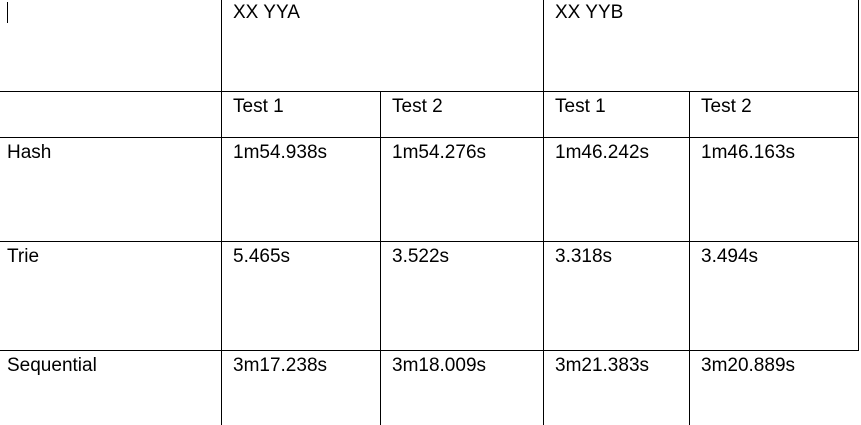 Image resolution: width=861 pixels, height=425 pixels. Describe the element at coordinates (726, 106) in the screenshot. I see `subheader-yyb-test-2: Test 2` at that location.